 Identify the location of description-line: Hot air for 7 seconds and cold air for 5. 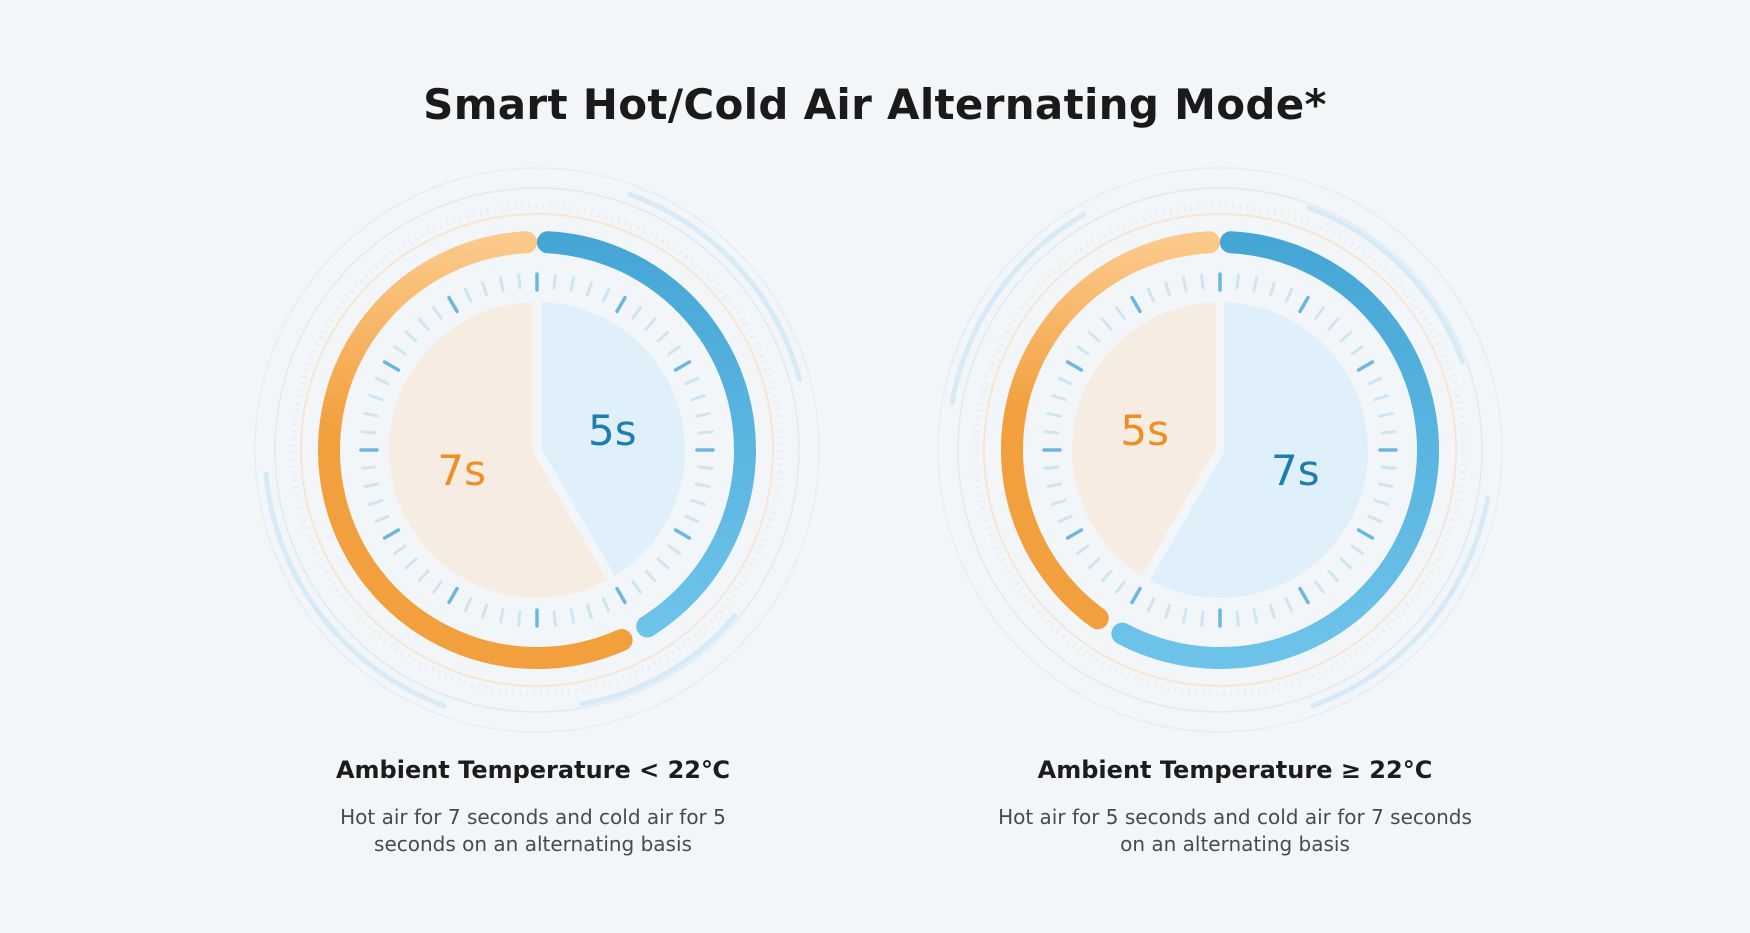
(533, 817).